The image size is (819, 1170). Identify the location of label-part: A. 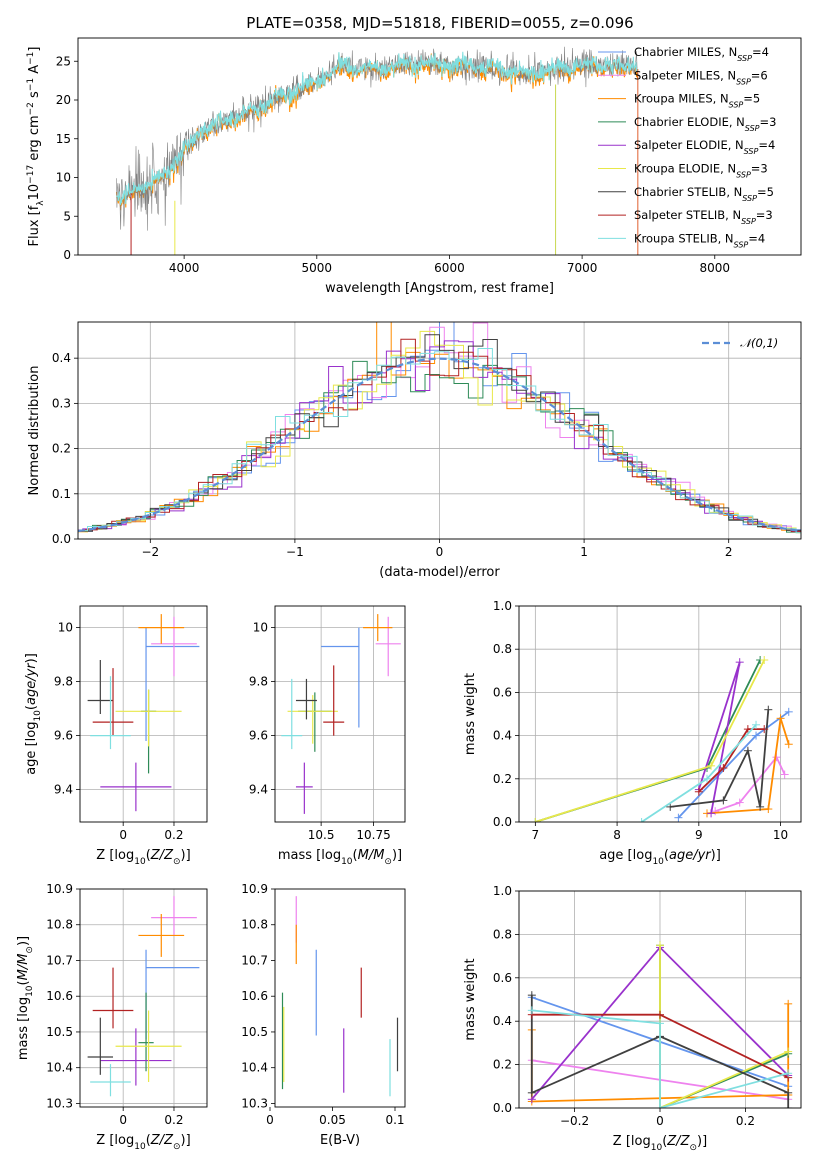
(34, 71).